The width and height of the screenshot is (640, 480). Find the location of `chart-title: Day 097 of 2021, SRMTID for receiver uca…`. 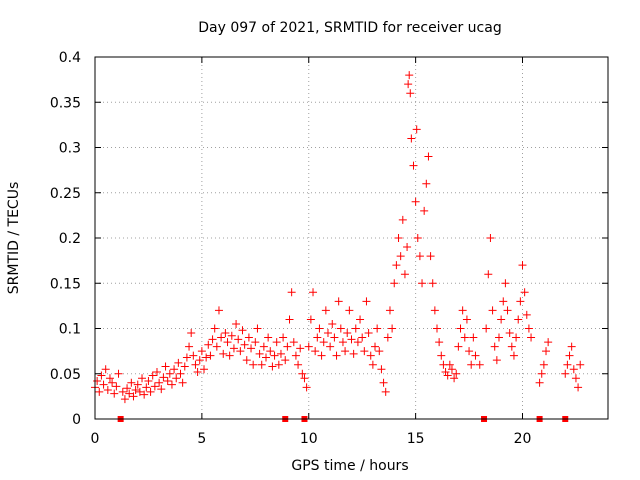

chart-title: Day 097 of 2021, SRMTID for receiver uca… is located at coordinates (349, 28).